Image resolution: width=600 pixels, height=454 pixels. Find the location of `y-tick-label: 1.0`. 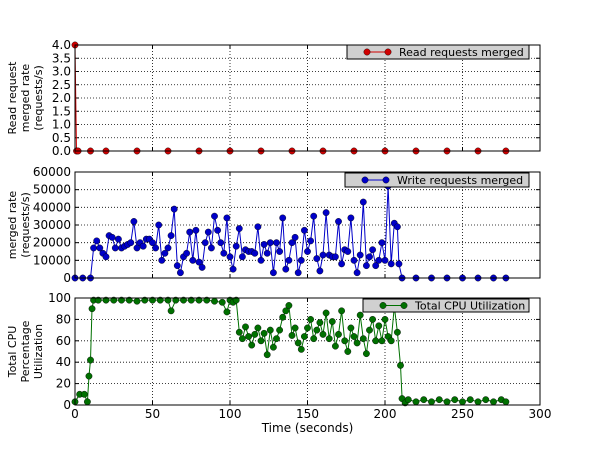

y-tick-label: 1.0 is located at coordinates (61, 125).